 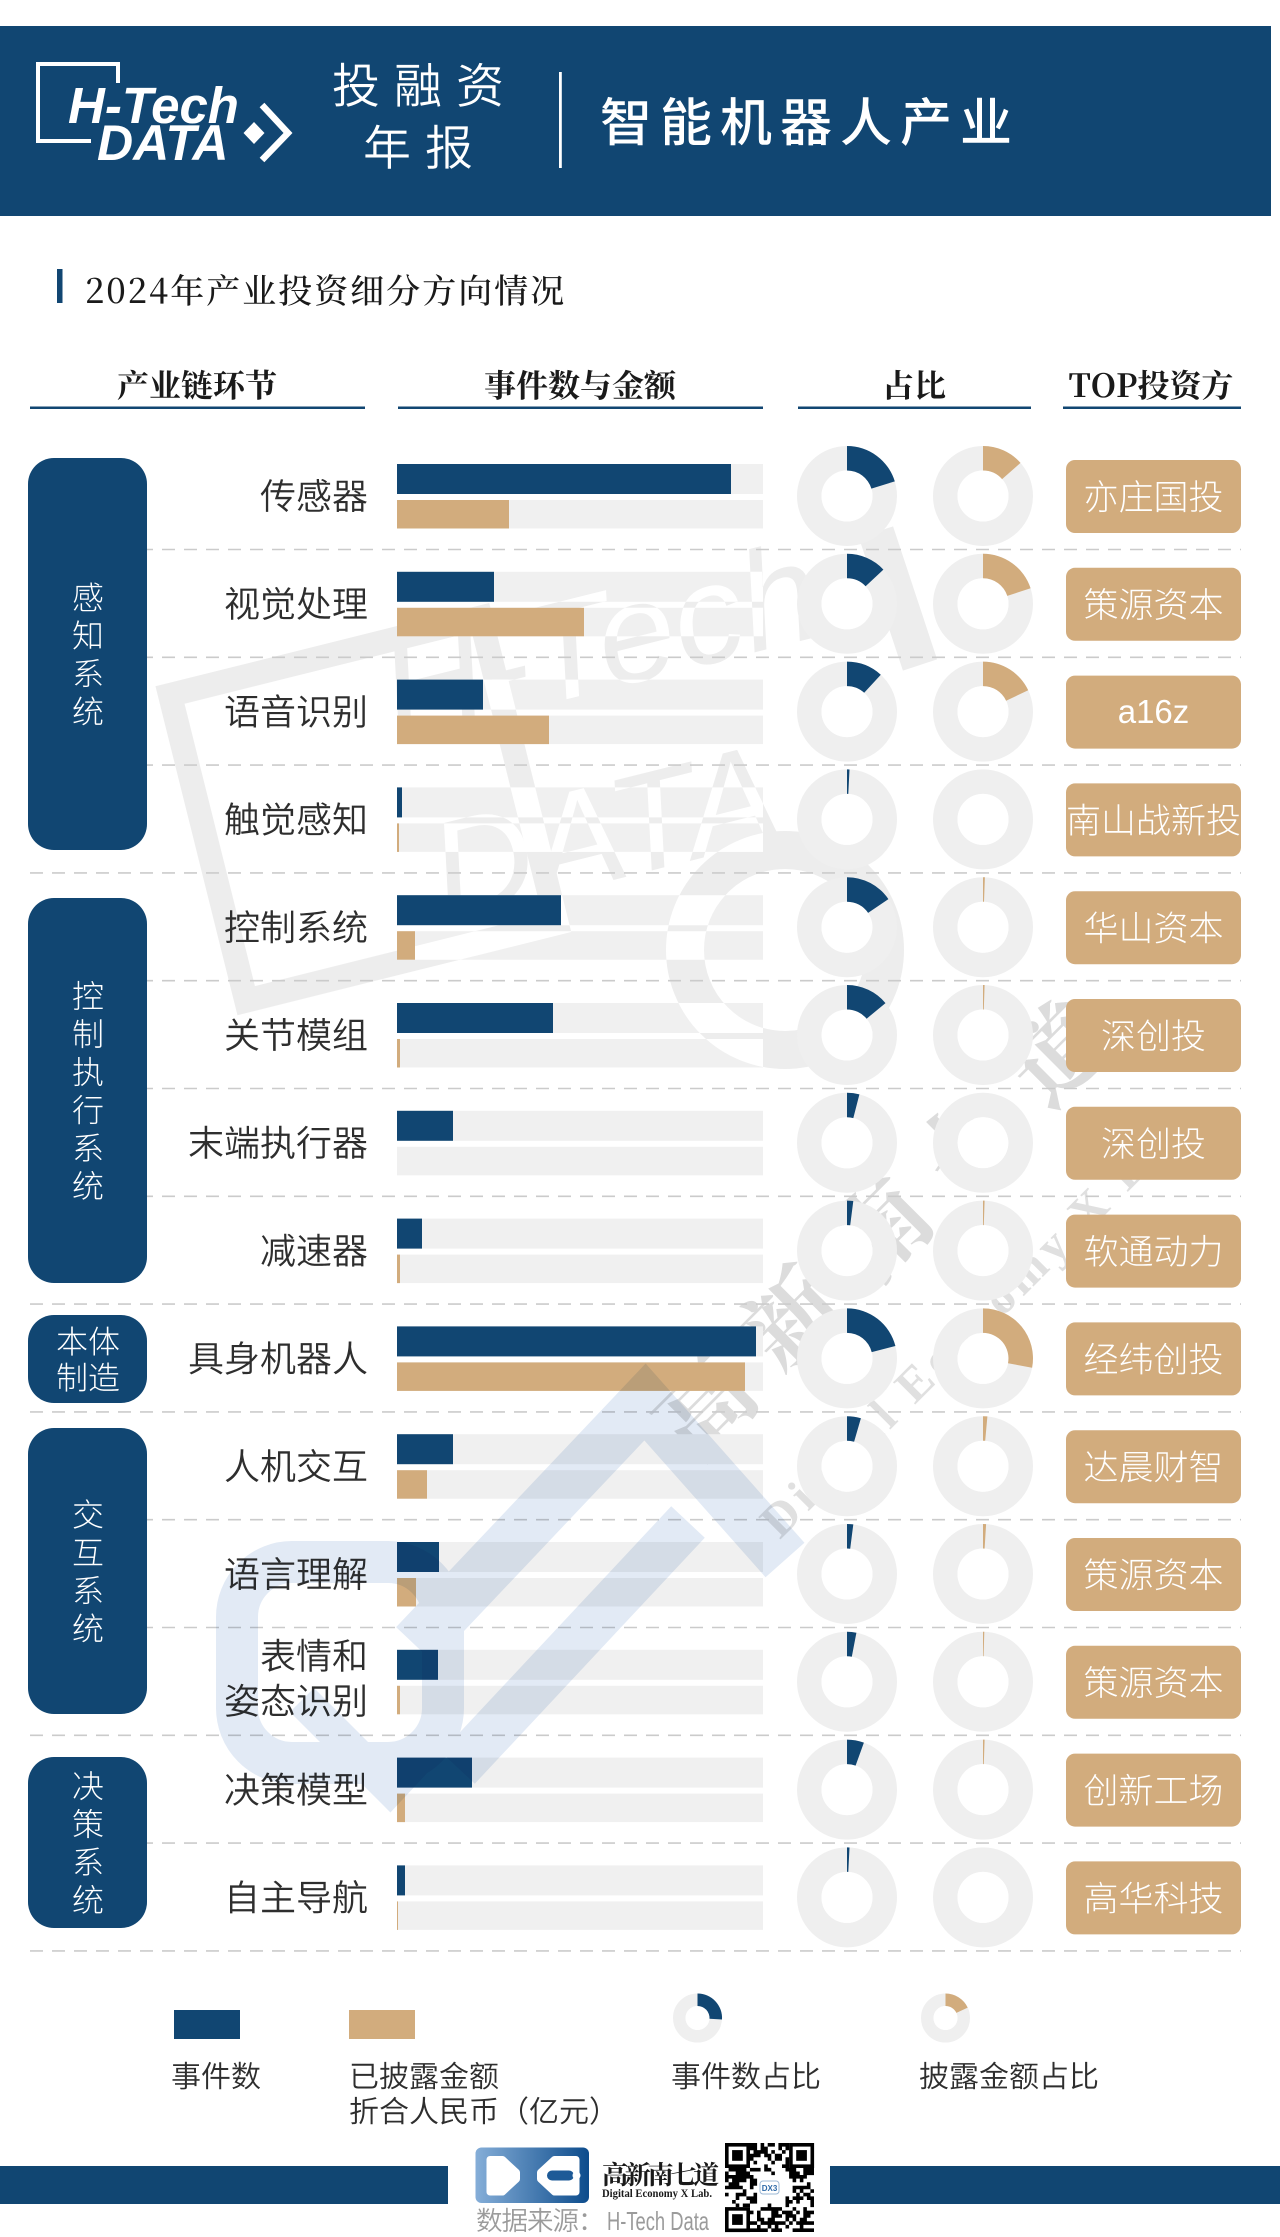 I want to click on svg-text: DX3, so click(x=770, y=2188).